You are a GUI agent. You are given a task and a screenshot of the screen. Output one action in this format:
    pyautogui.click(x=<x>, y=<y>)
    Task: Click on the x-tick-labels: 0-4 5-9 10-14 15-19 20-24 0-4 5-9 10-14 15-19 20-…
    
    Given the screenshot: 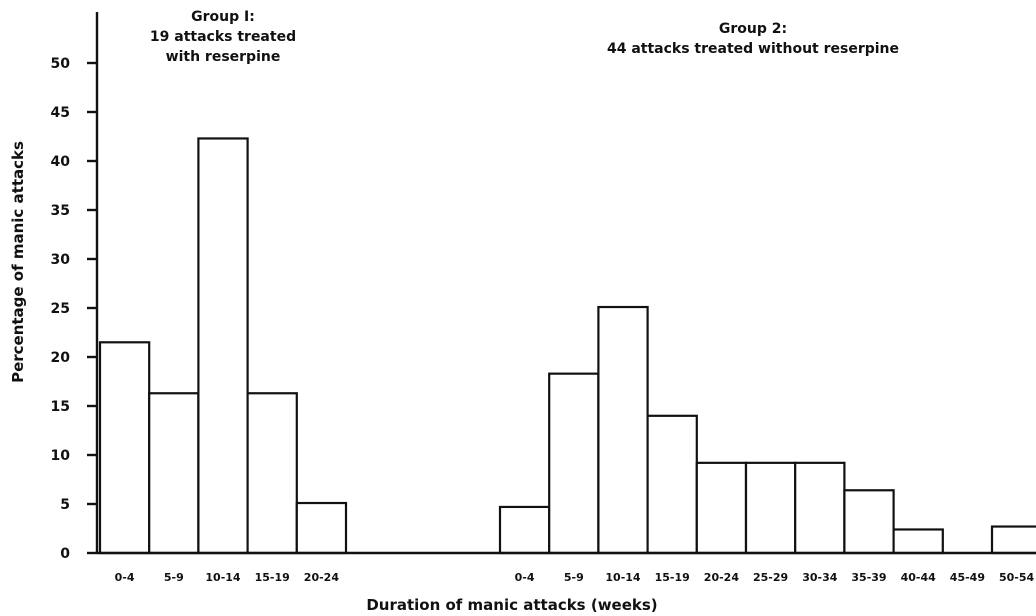 What is the action you would take?
    pyautogui.click(x=575, y=577)
    